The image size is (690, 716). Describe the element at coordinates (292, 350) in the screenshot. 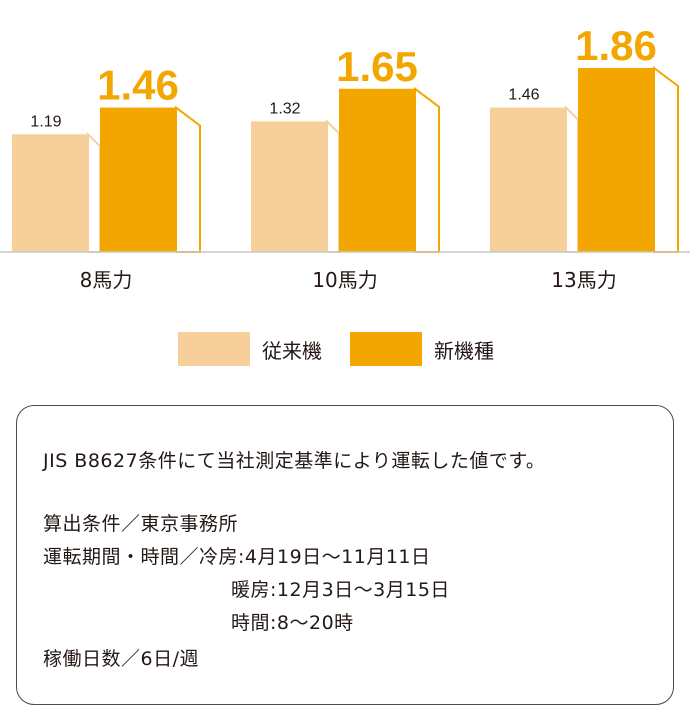

I see `legend-label-old-model: 従来機` at that location.